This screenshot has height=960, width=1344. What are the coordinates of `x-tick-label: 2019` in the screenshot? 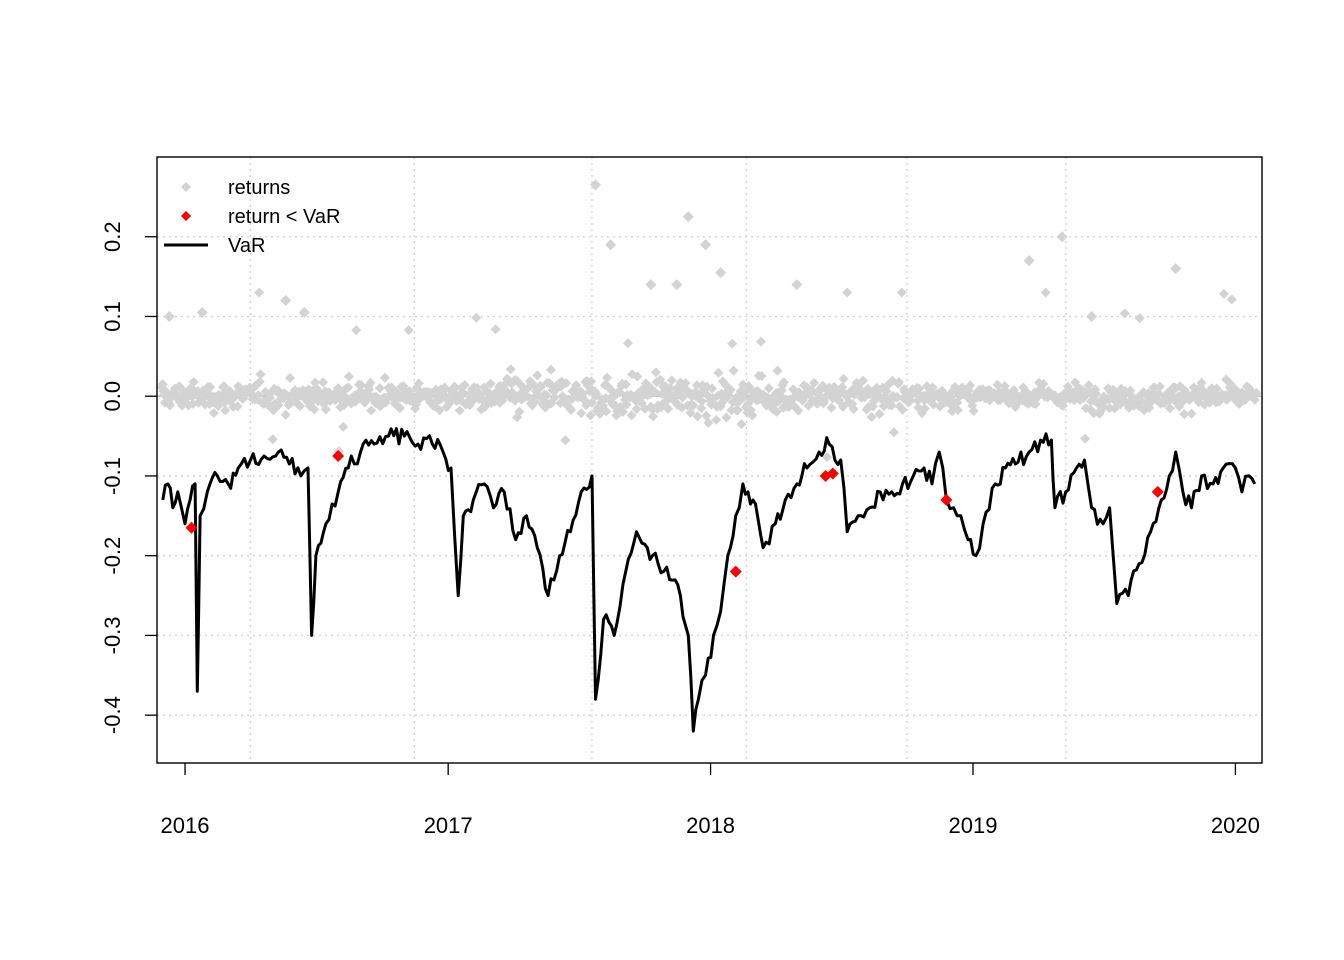 It's located at (973, 825).